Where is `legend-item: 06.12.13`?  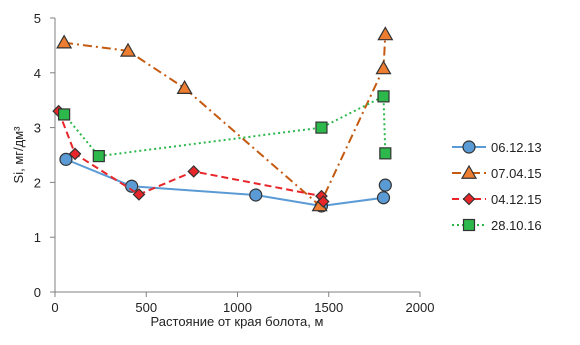 legend-item: 06.12.13 is located at coordinates (497, 147).